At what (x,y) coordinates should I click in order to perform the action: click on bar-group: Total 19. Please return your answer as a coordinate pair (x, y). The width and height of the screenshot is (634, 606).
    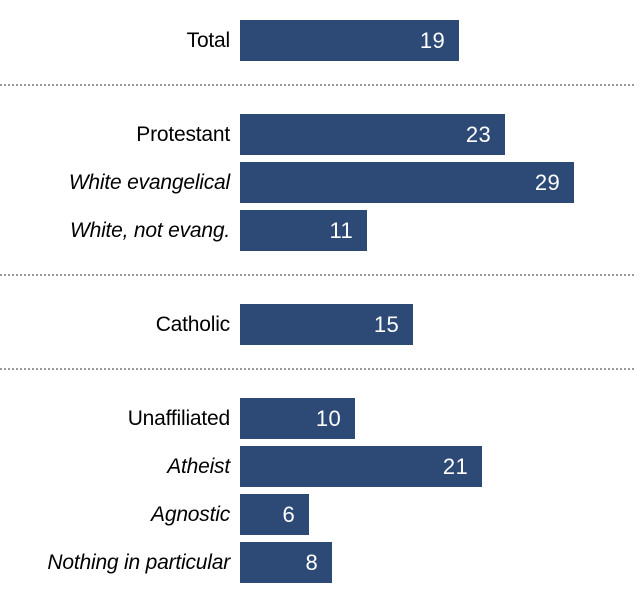
    Looking at the image, I should click on (317, 52).